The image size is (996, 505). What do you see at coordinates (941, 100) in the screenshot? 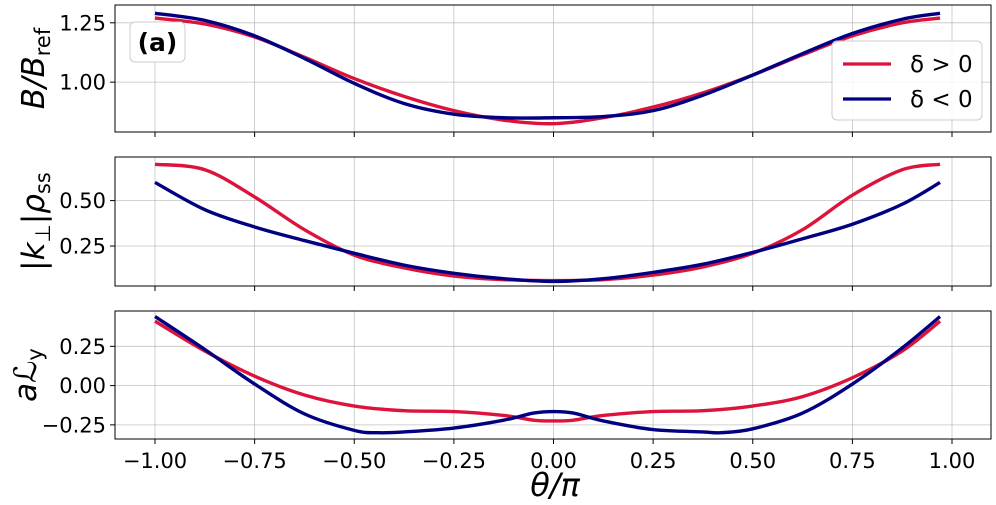
I see `legend-label-neg: δ < 0` at bounding box center [941, 100].